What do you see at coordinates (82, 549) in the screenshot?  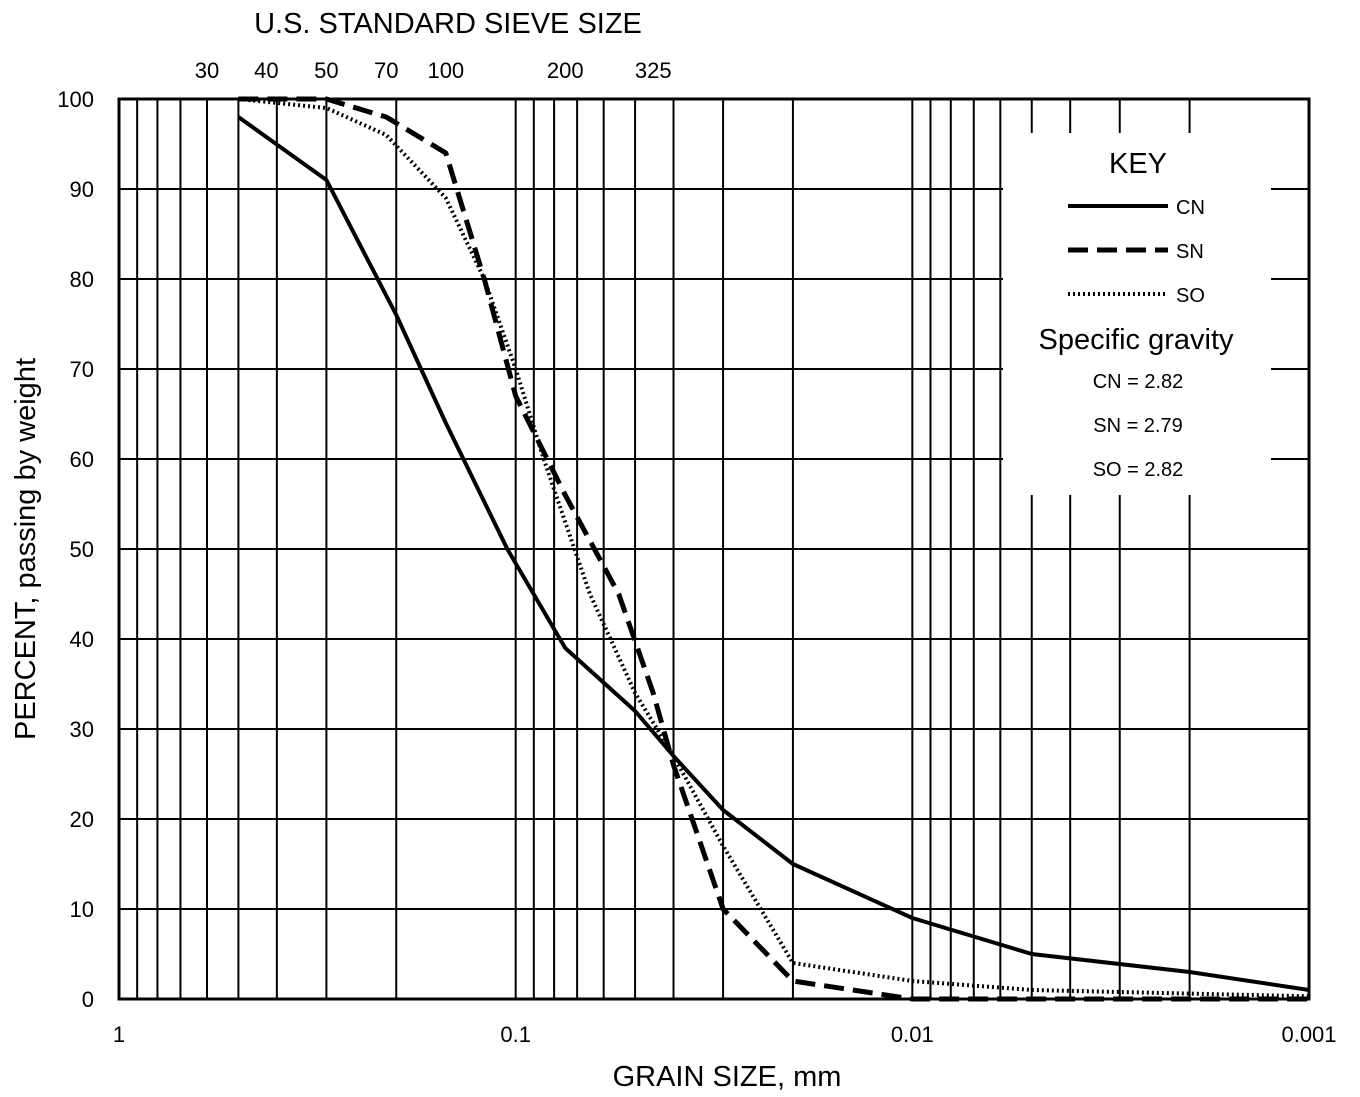 I see `y-tick-label: 50` at bounding box center [82, 549].